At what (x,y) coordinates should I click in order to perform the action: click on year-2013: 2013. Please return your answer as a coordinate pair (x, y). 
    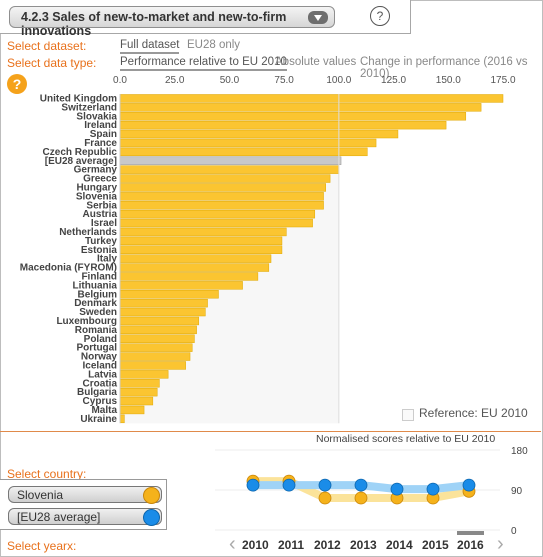
    Looking at the image, I should click on (363, 545).